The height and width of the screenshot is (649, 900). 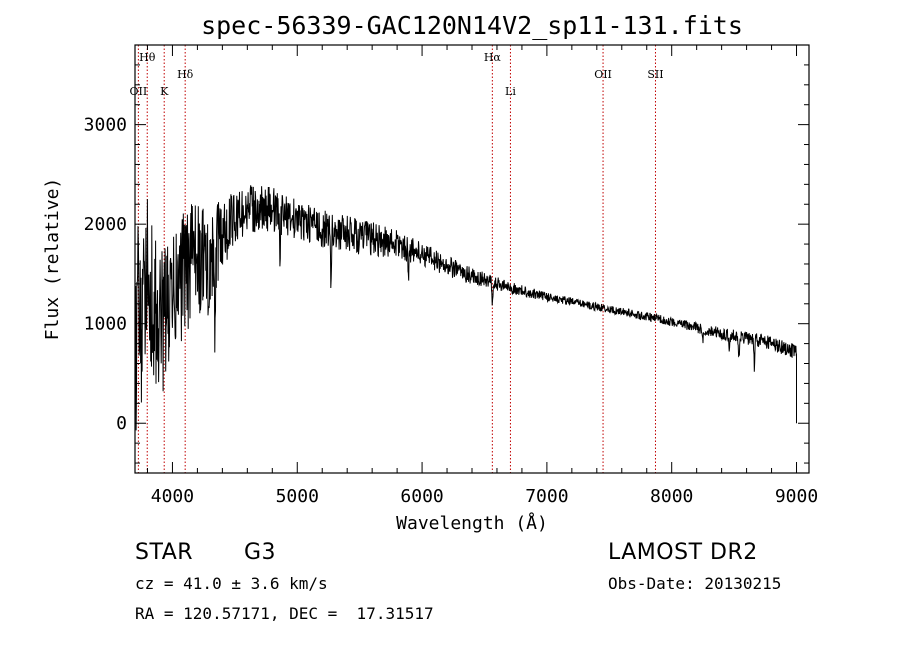 What do you see at coordinates (695, 583) in the screenshot?
I see `observation-date: Obs-Date: 20130215` at bounding box center [695, 583].